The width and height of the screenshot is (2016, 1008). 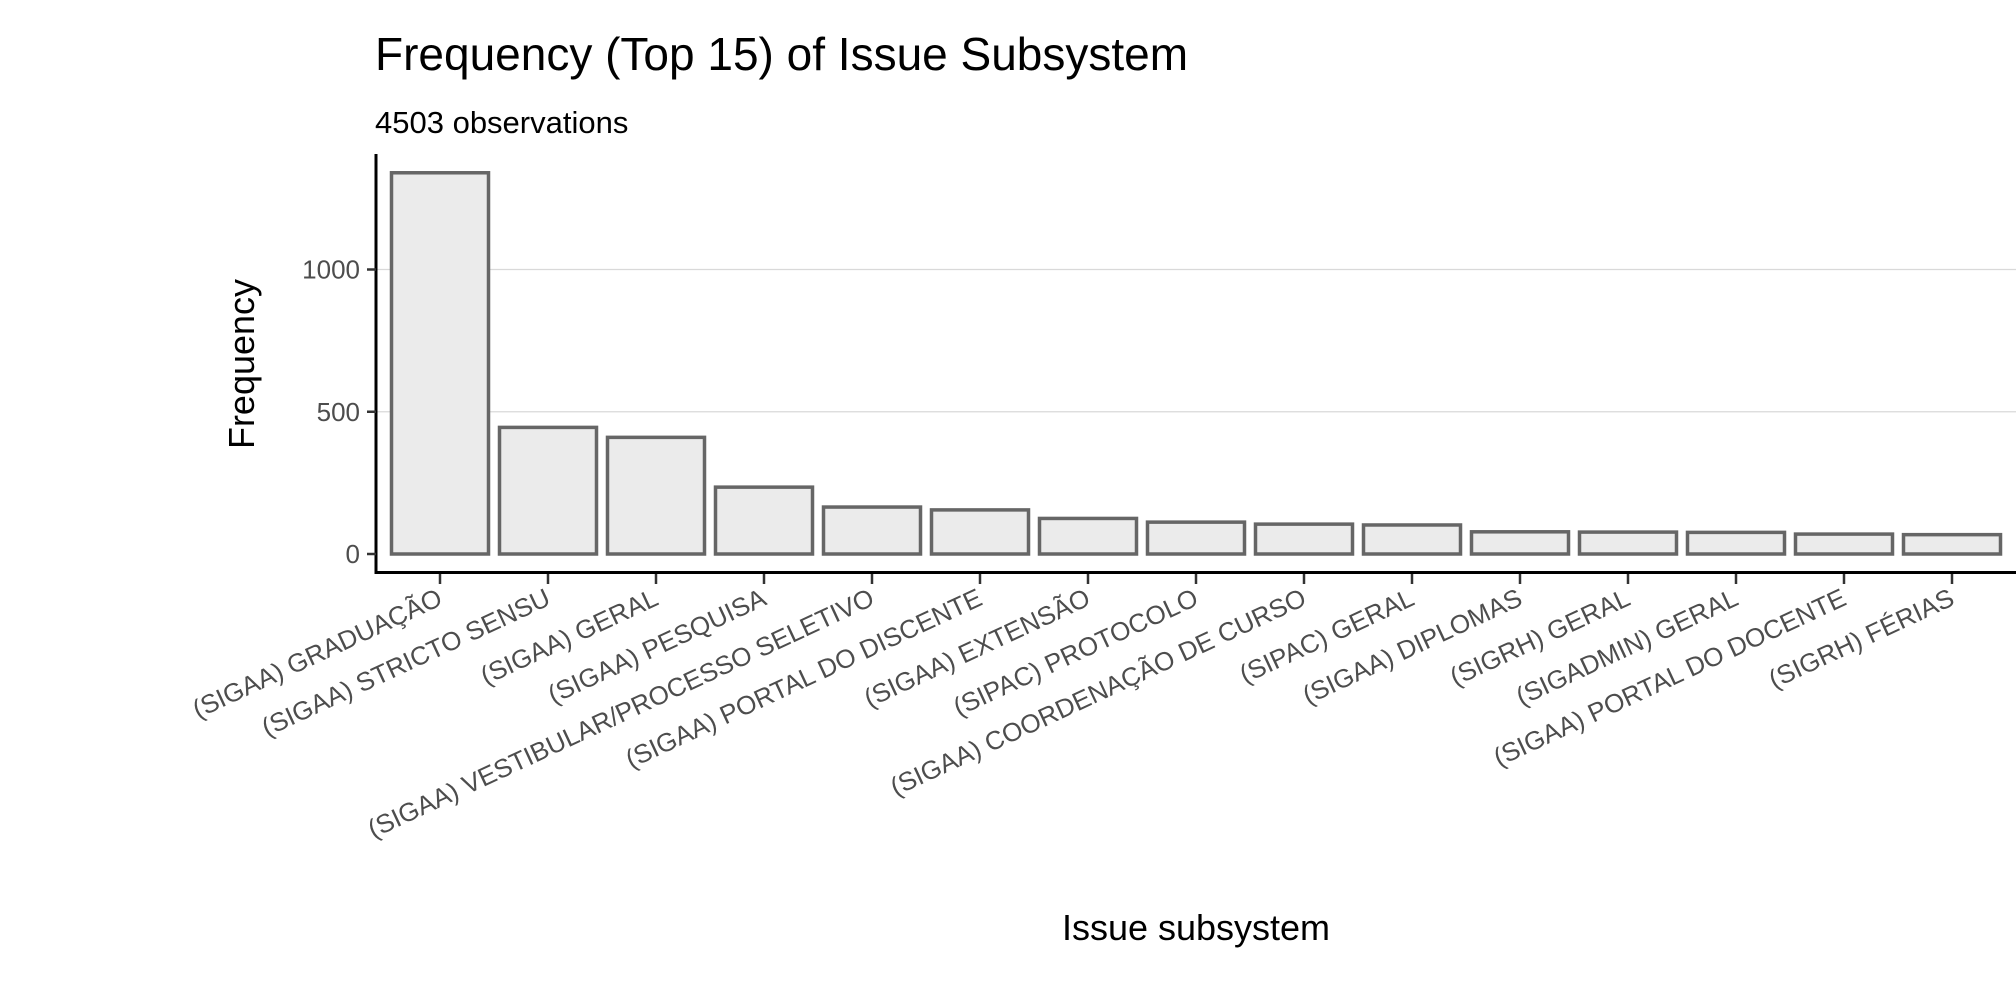 What do you see at coordinates (1196, 340) in the screenshot?
I see `gridlines` at bounding box center [1196, 340].